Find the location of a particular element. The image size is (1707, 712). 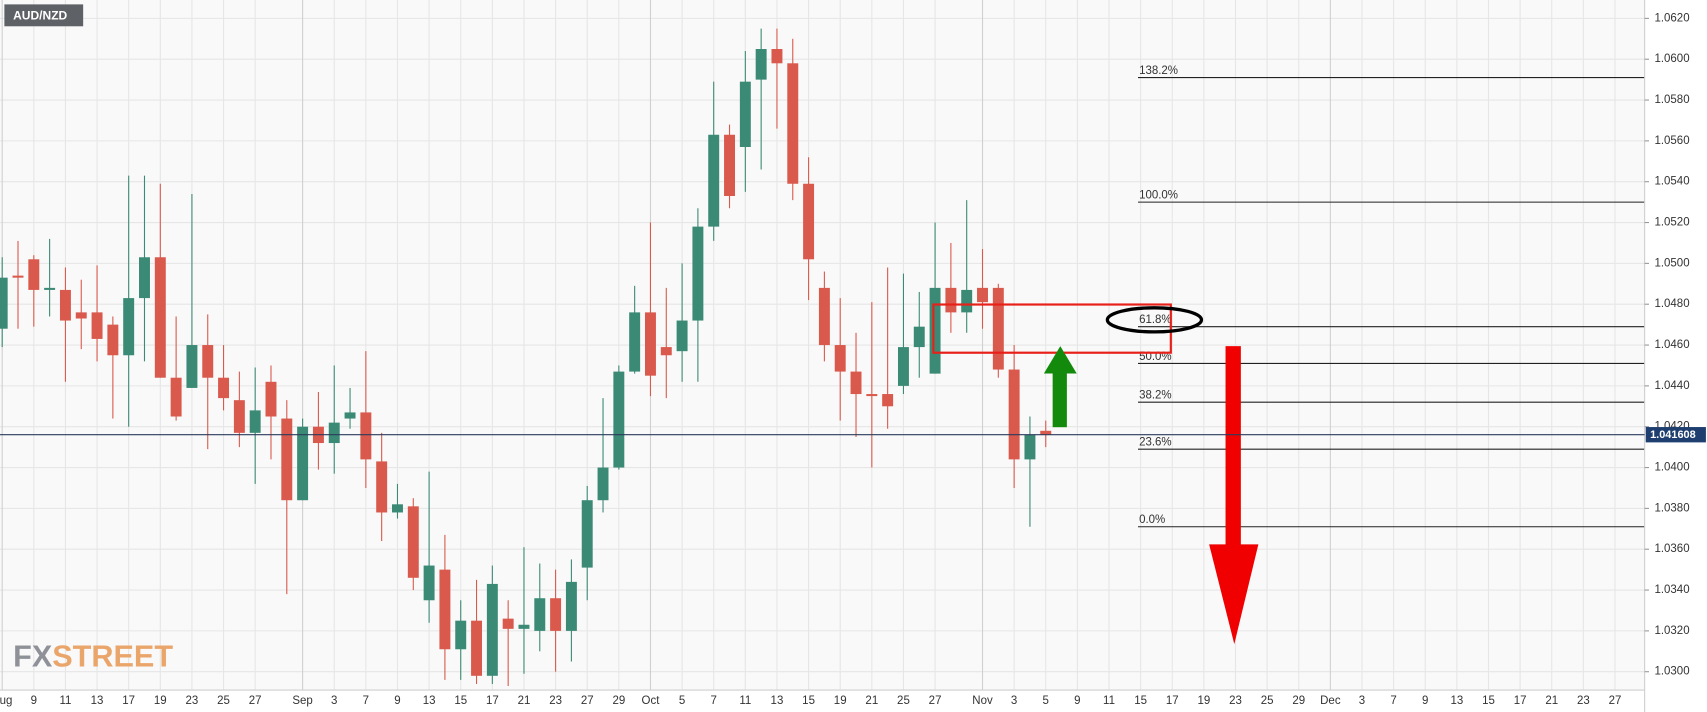

down-arrow is located at coordinates (1234, 495).